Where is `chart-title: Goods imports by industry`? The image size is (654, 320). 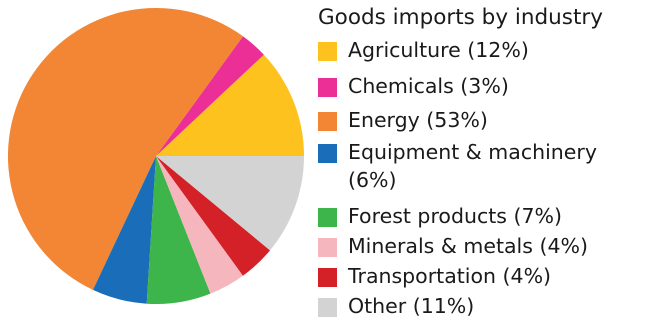
chart-title: Goods imports by industry is located at coordinates (460, 17).